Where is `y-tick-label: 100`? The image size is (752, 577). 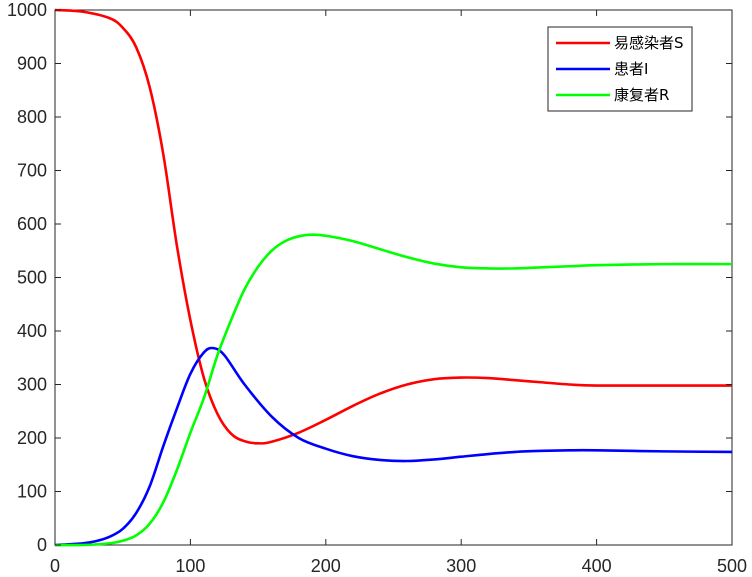
y-tick-label: 100 is located at coordinates (32, 492).